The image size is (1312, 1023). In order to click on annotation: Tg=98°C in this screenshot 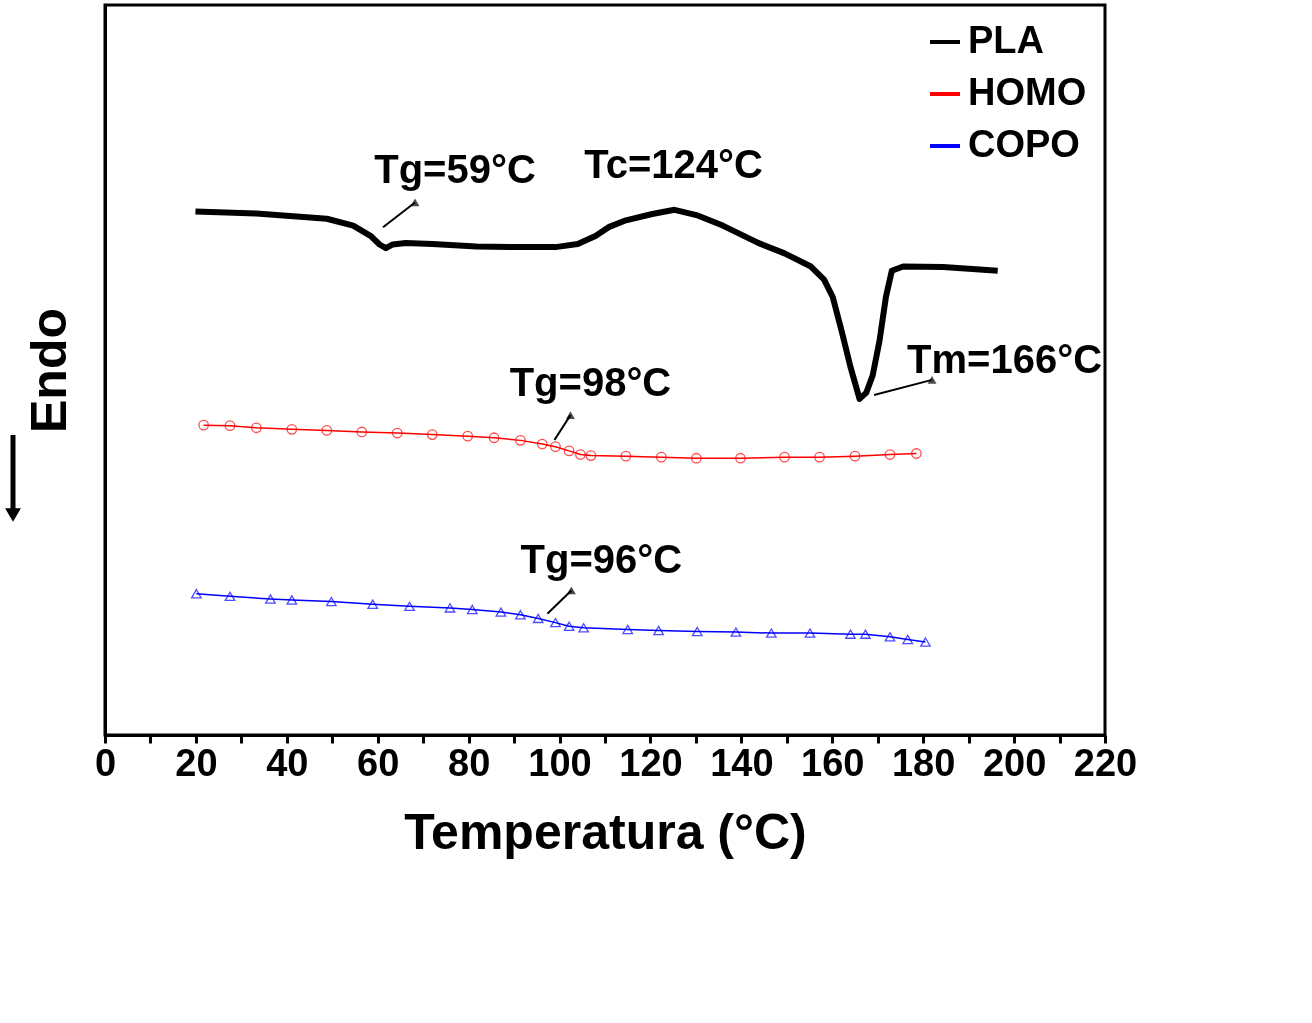, I will do `click(590, 382)`.